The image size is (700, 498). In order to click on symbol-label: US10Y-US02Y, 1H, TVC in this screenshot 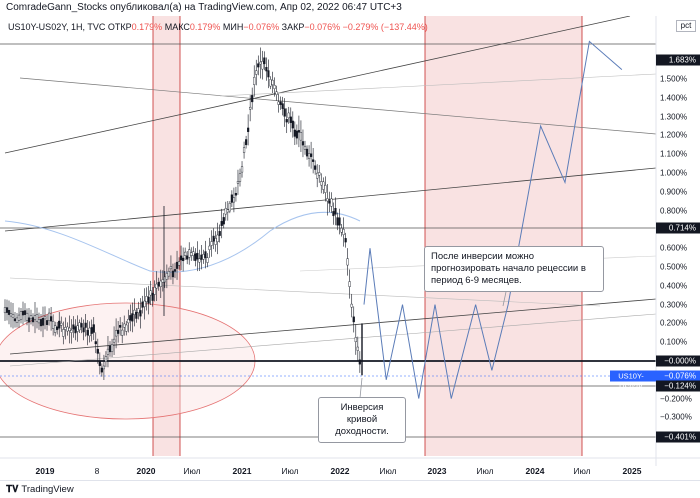, I will do `click(57, 27)`.